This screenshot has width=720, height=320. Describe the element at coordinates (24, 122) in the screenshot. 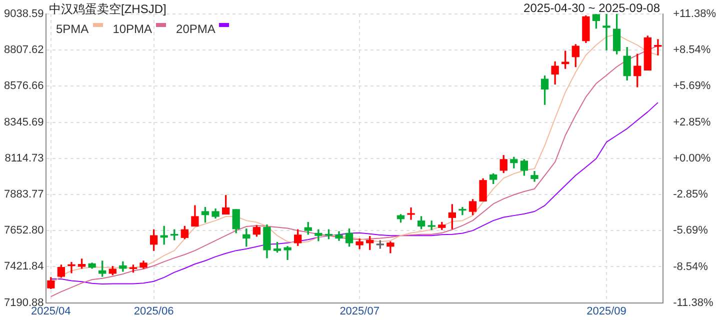

I see `y-tick-label: 8345.69` at that location.